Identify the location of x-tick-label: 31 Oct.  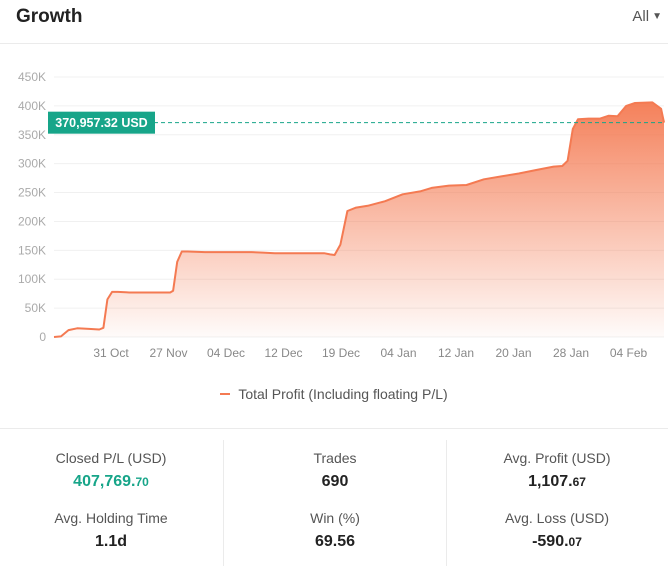
(111, 353).